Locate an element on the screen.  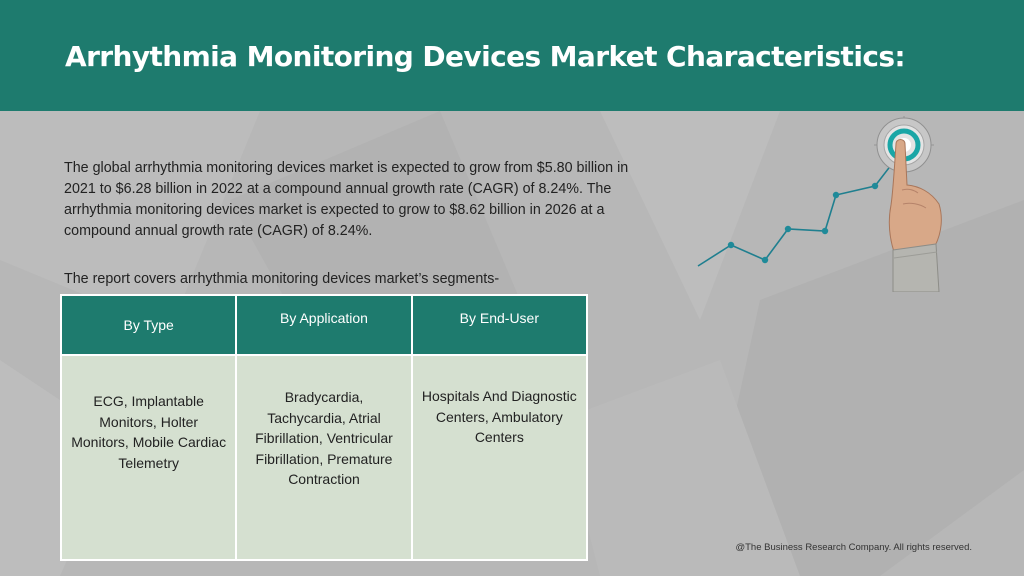
header-by-end-user: By End-User is located at coordinates (499, 325).